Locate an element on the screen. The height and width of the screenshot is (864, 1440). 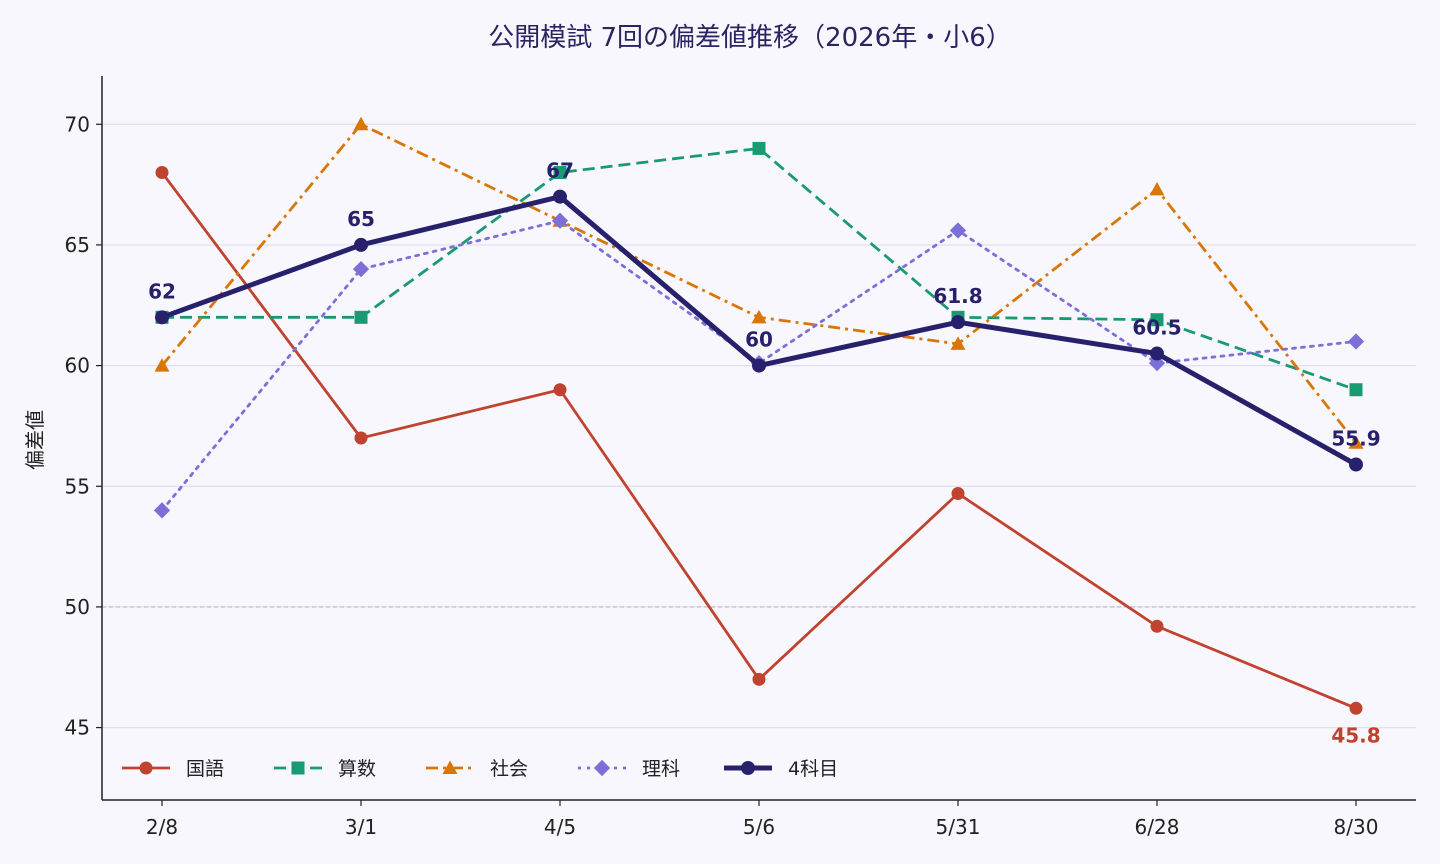
x-tick-label-2: 4/5 is located at coordinates (560, 827).